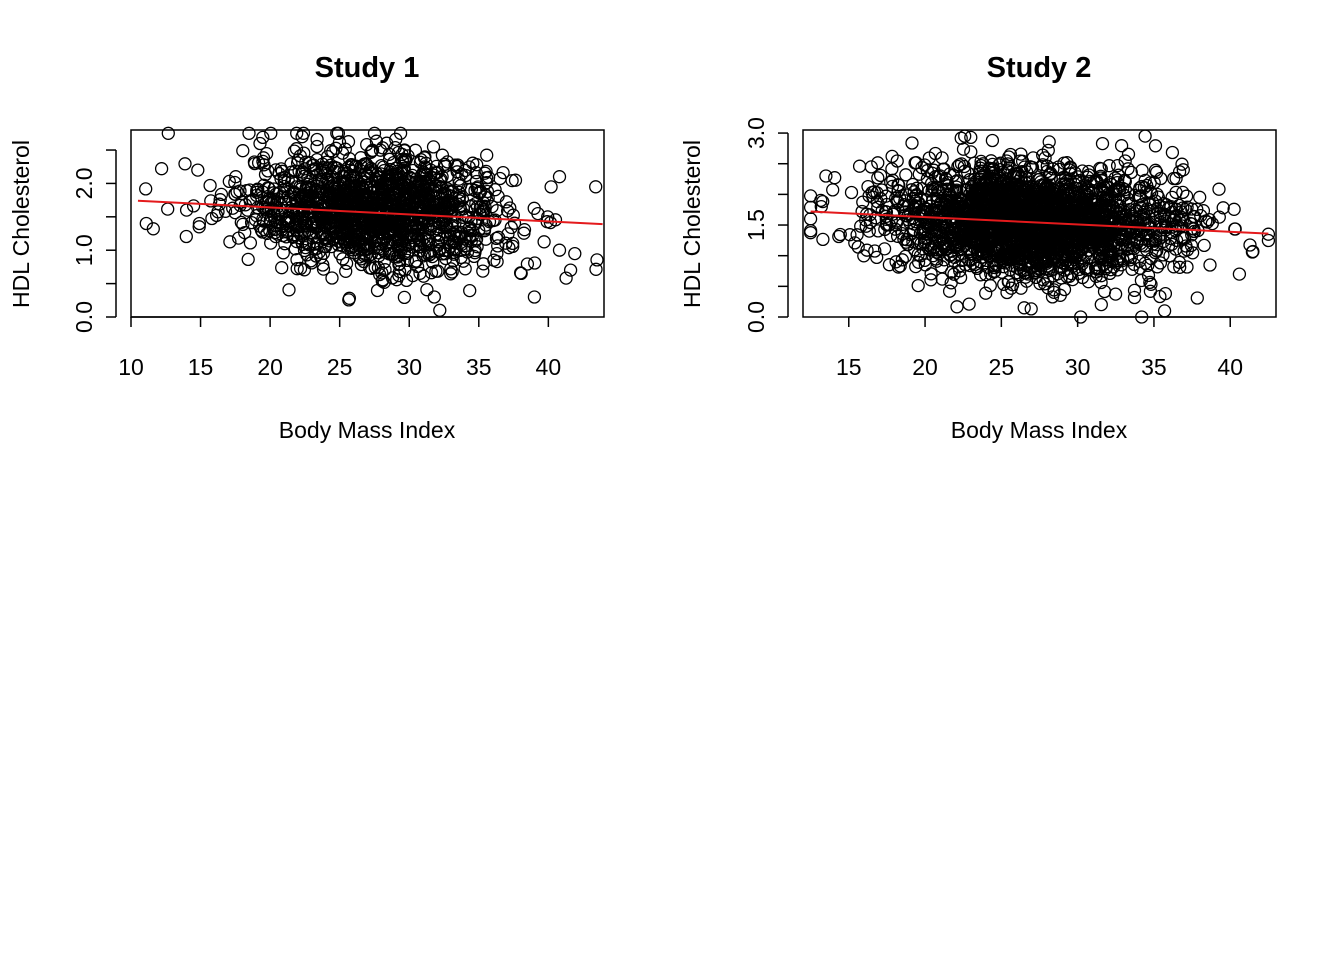 The height and width of the screenshot is (965, 1344). I want to click on x-tick-label: 30, so click(409, 367).